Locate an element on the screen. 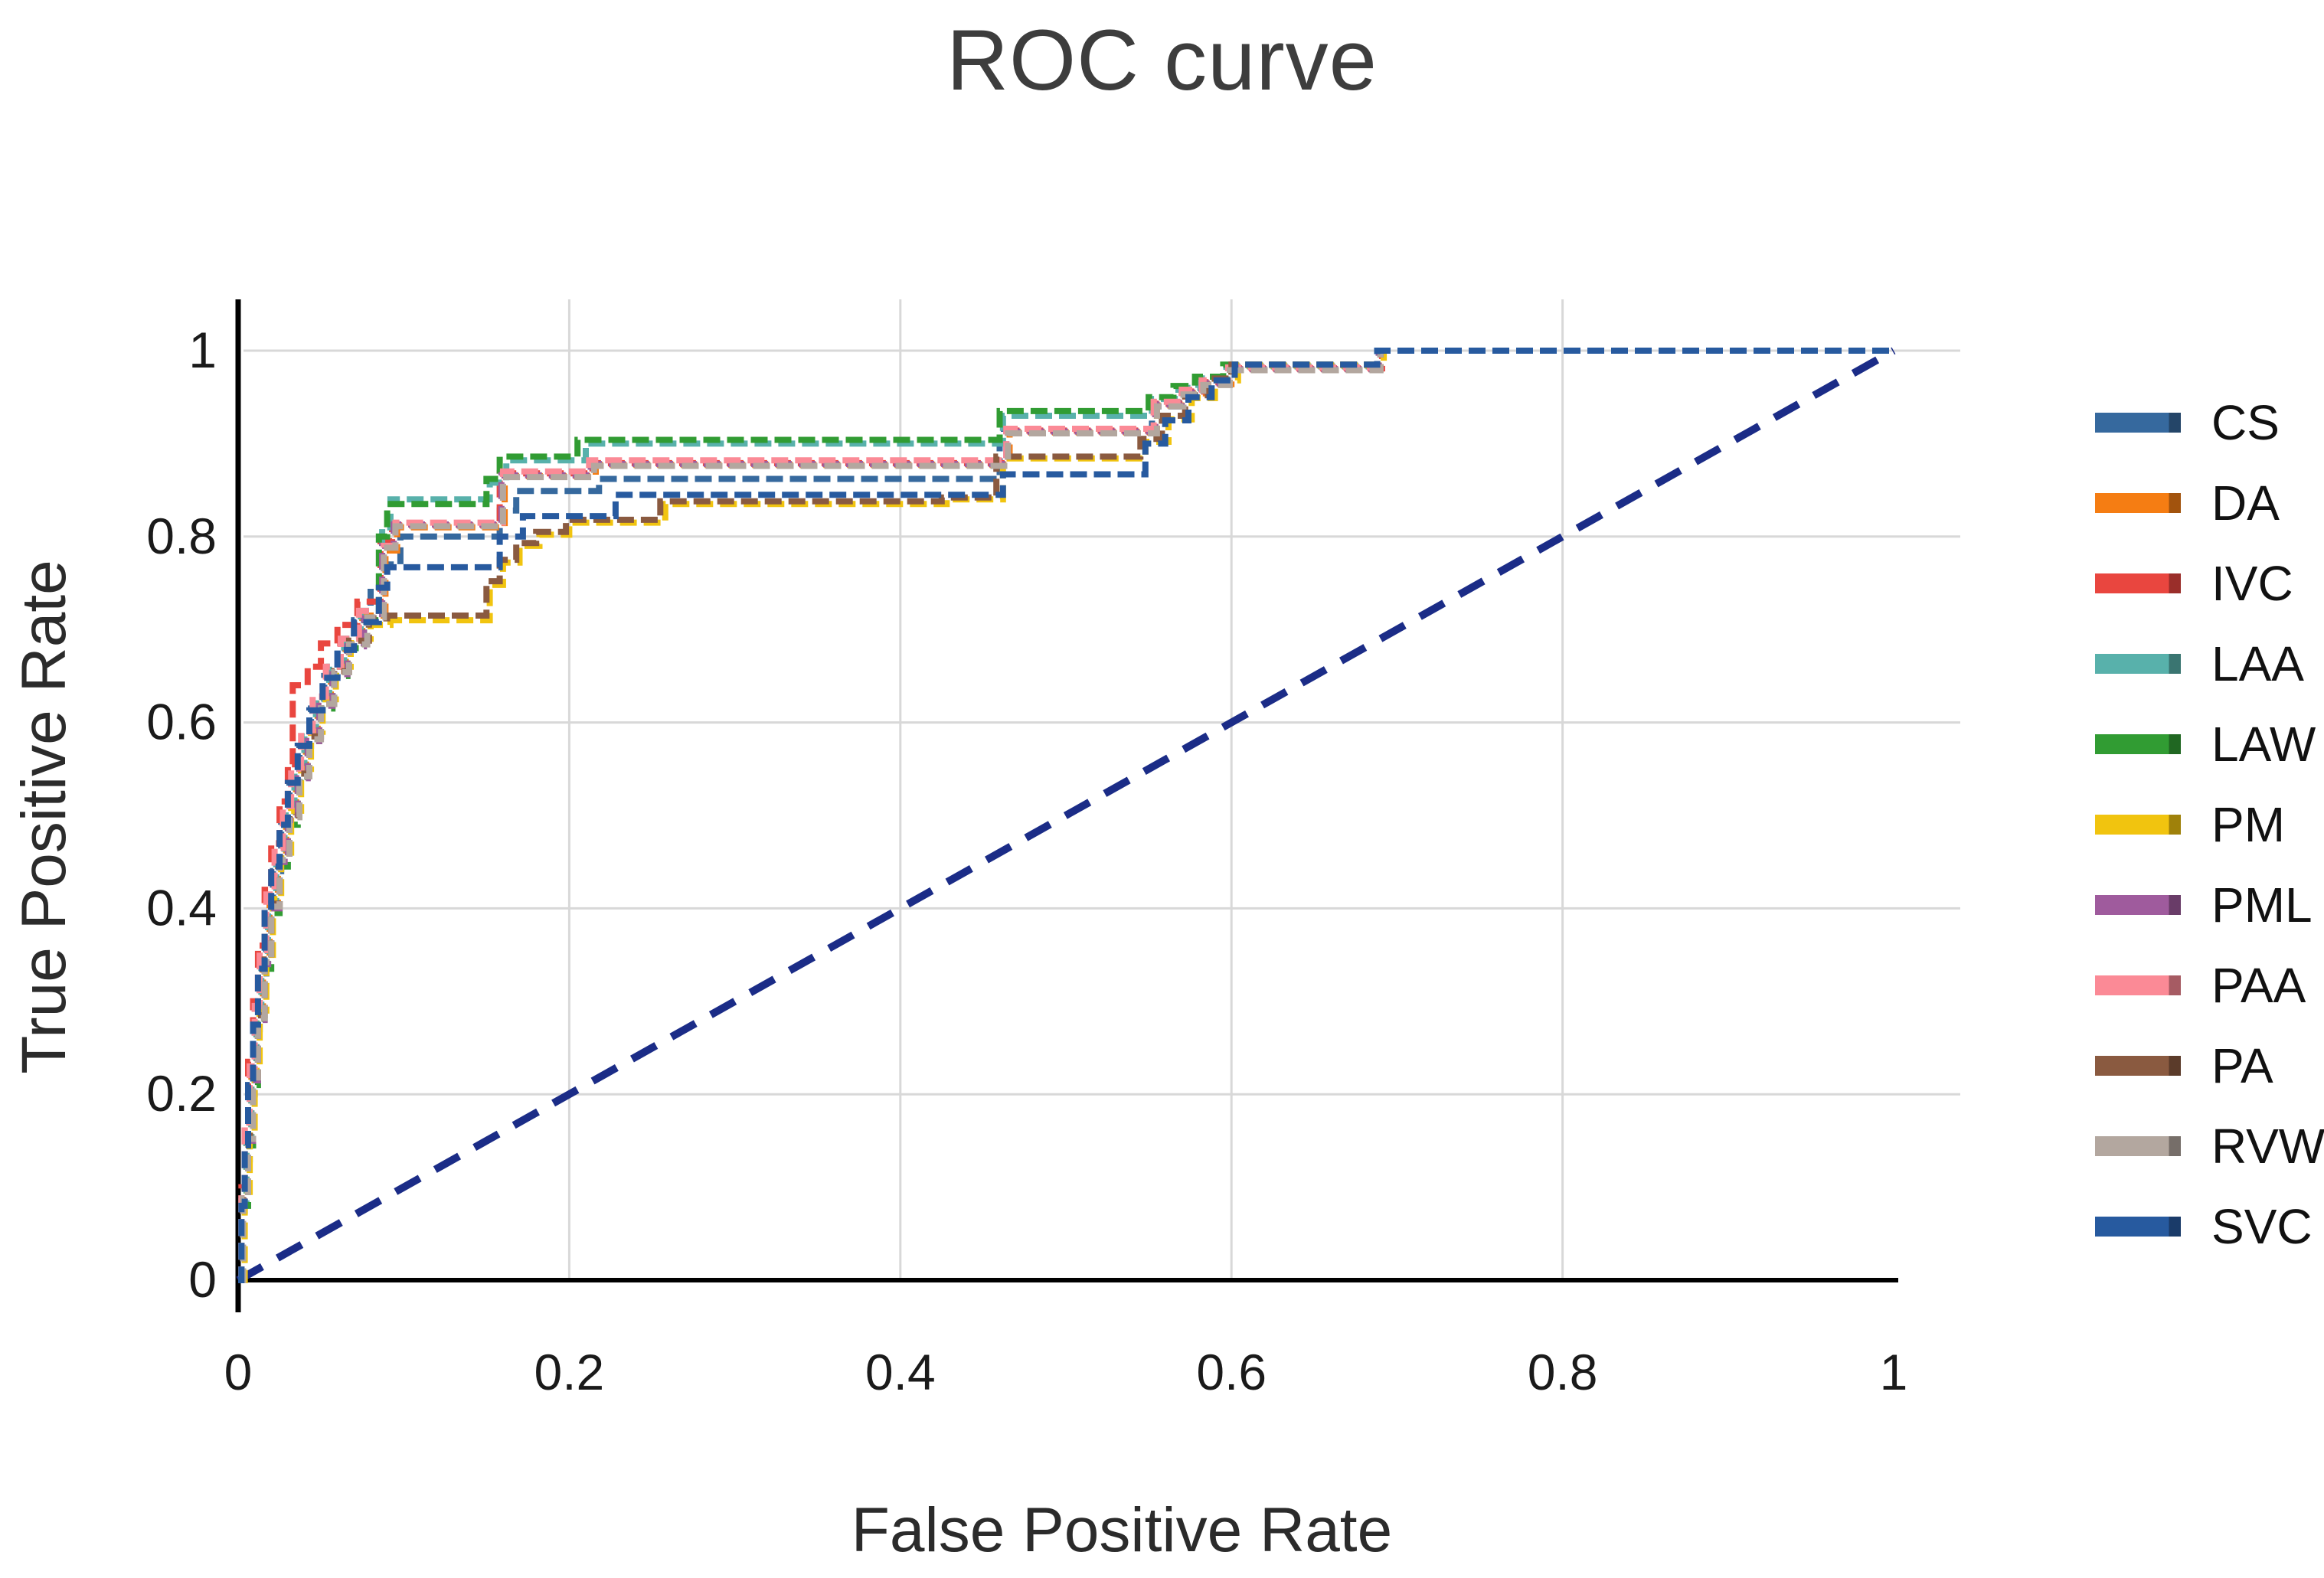 This screenshot has height=1578, width=2324. y-tick-label: 0 is located at coordinates (203, 1279).